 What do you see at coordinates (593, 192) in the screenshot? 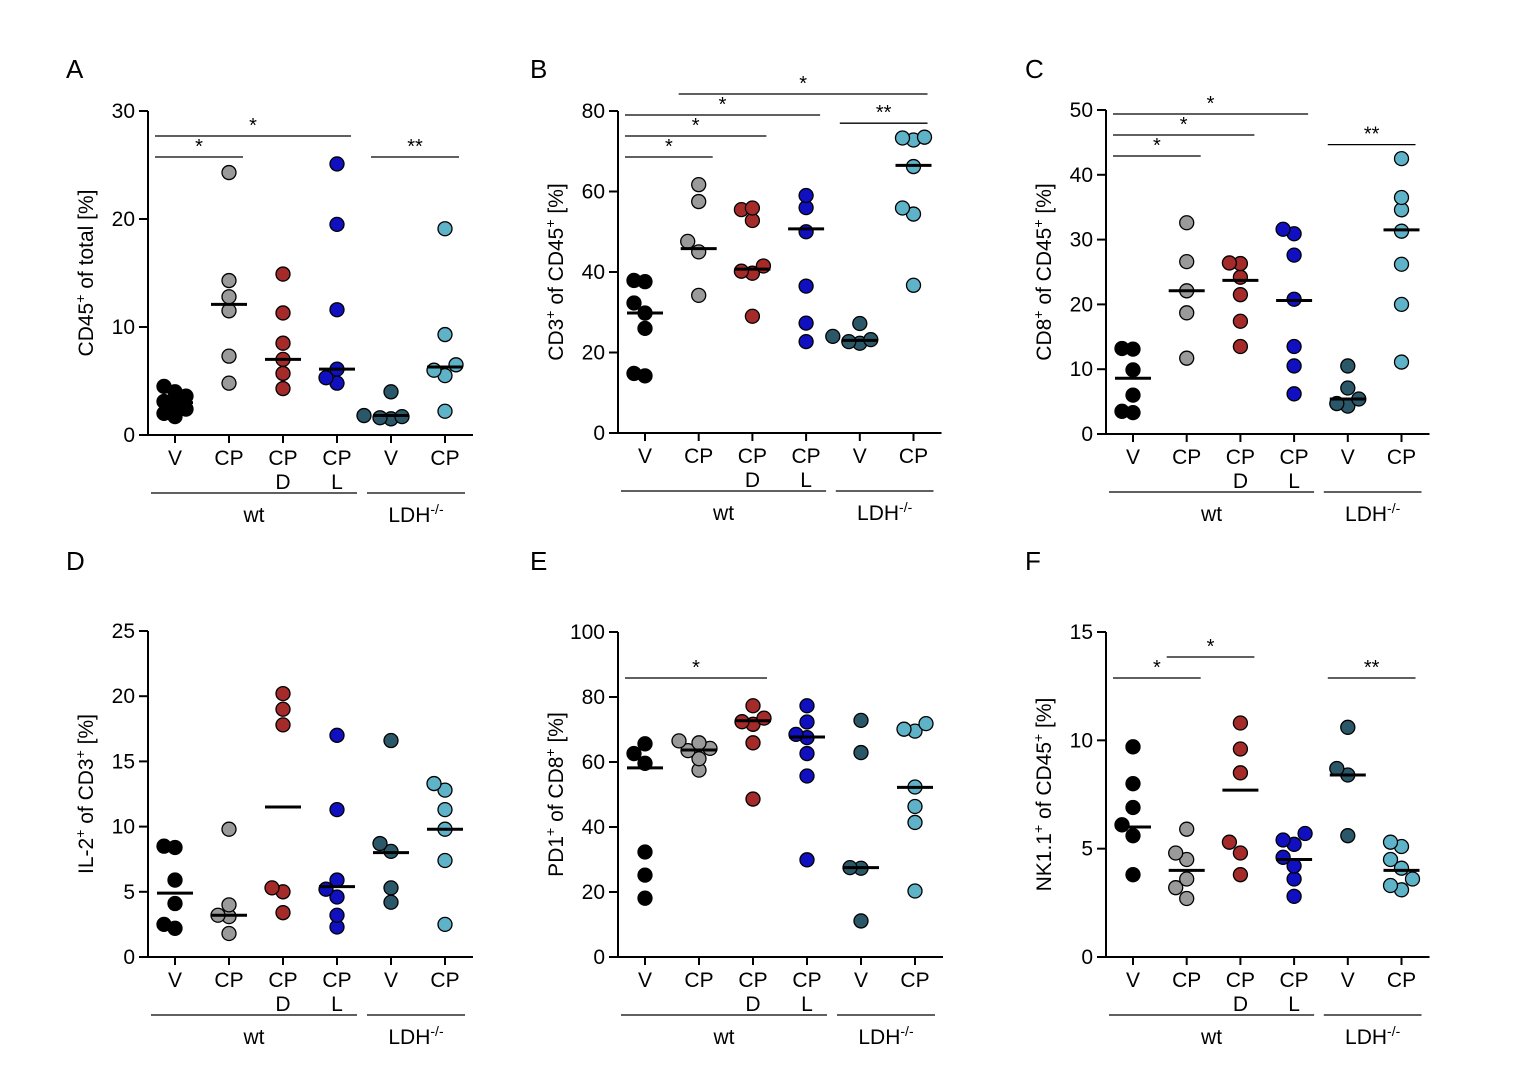
I see `y-tick-label: 60` at bounding box center [593, 192].